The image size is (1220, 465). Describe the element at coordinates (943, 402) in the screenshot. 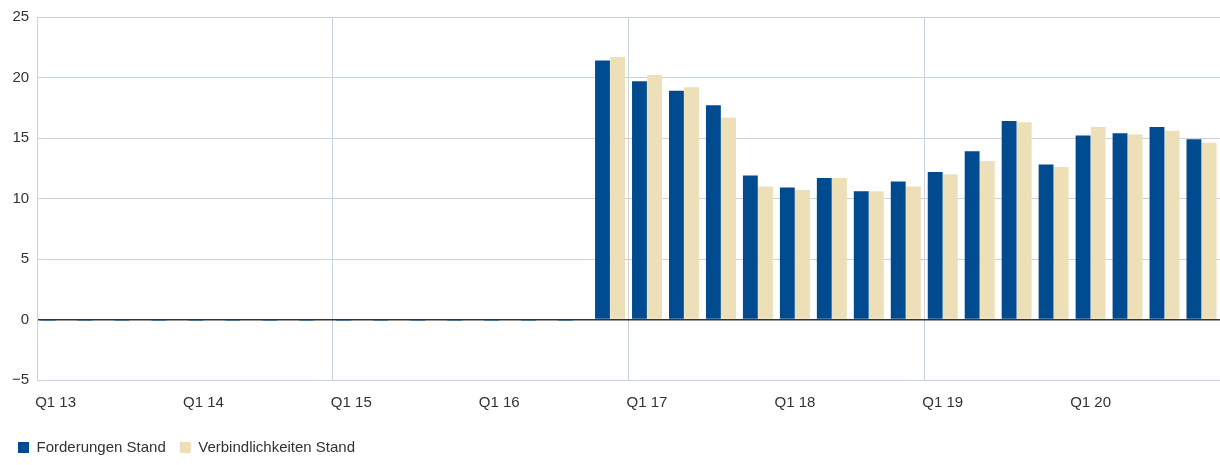

I see `x-tick-label: Q1 19` at that location.